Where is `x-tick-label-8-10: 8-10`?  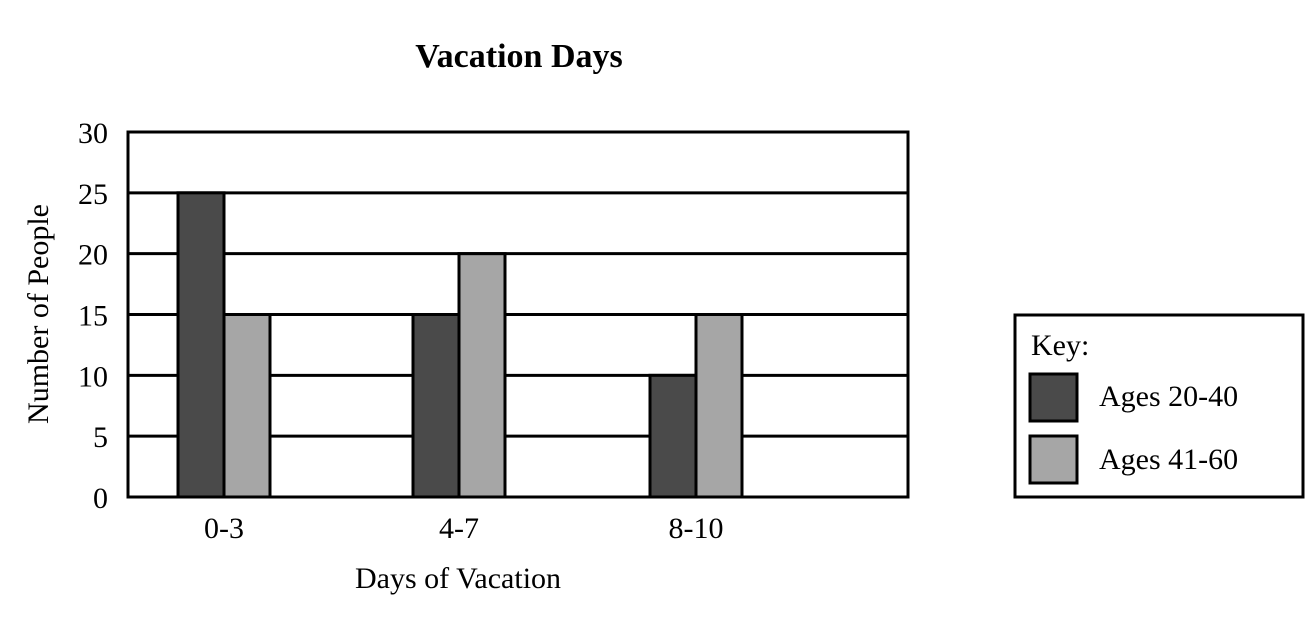 x-tick-label-8-10: 8-10 is located at coordinates (696, 528).